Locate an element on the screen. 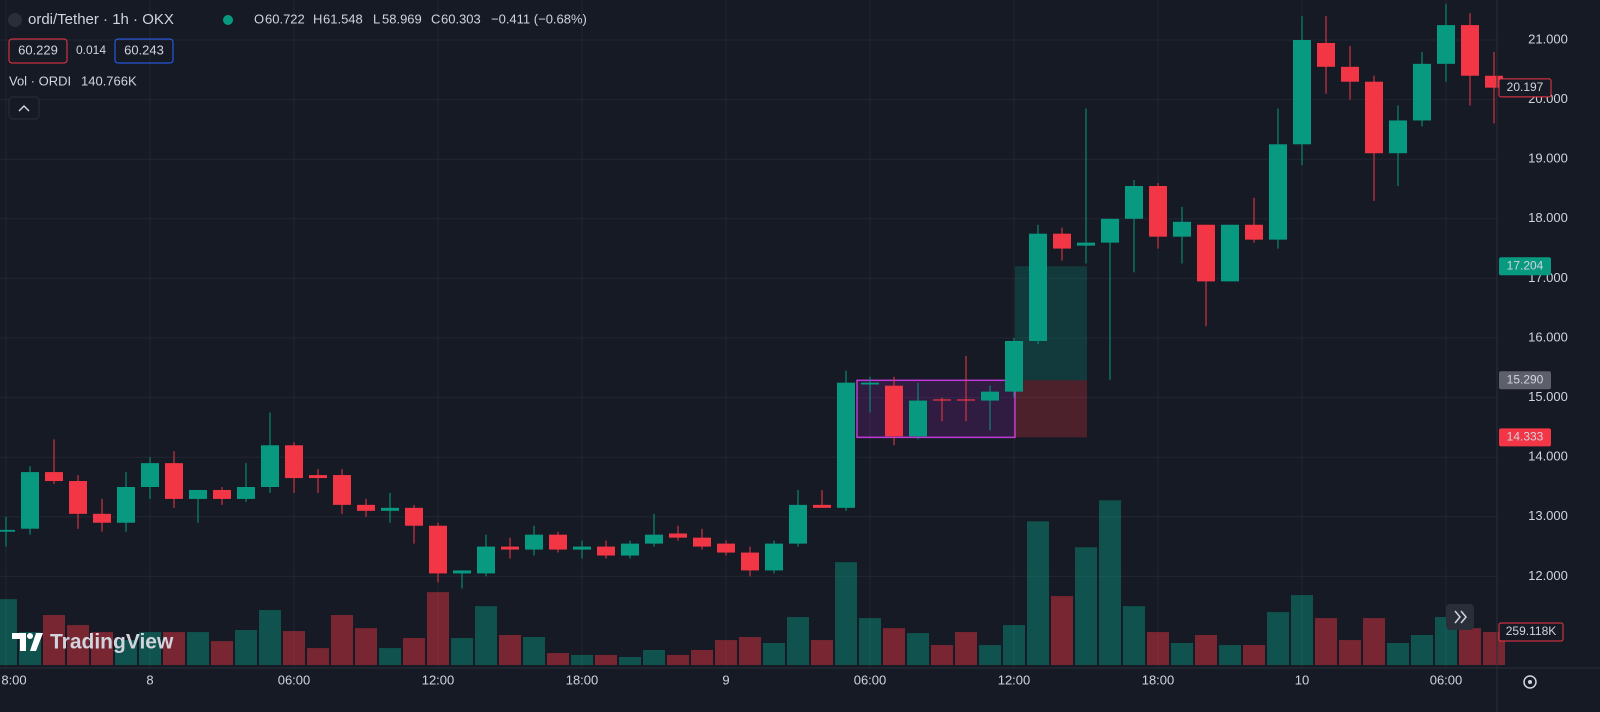 This screenshot has width=1600, height=712. ohlc-label: C is located at coordinates (435, 18).